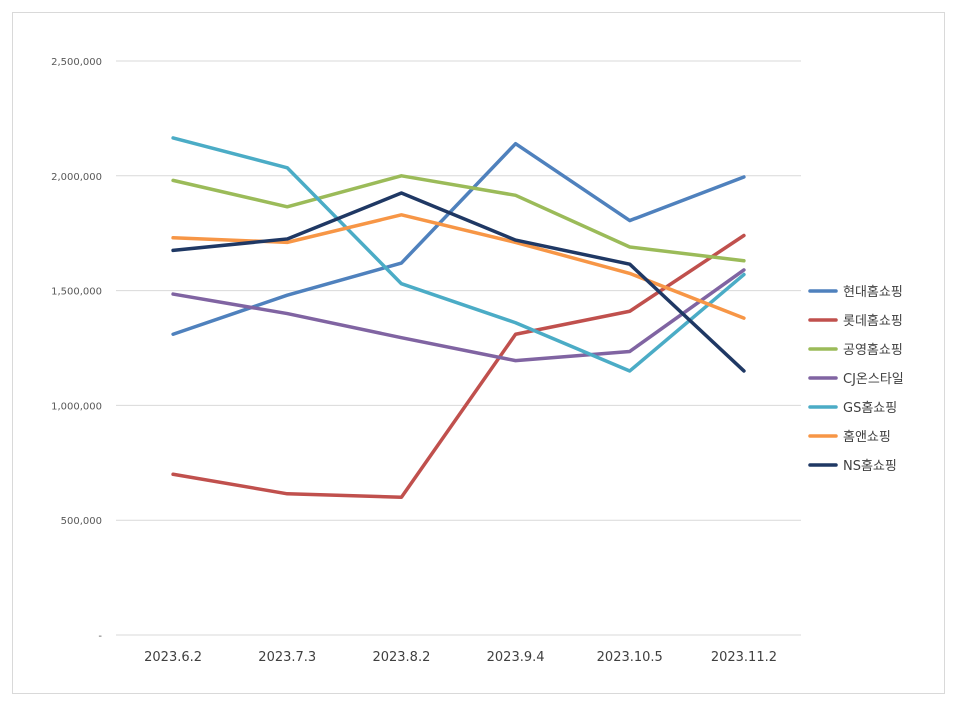  I want to click on x-tick-label: 2023.6.2, so click(173, 657).